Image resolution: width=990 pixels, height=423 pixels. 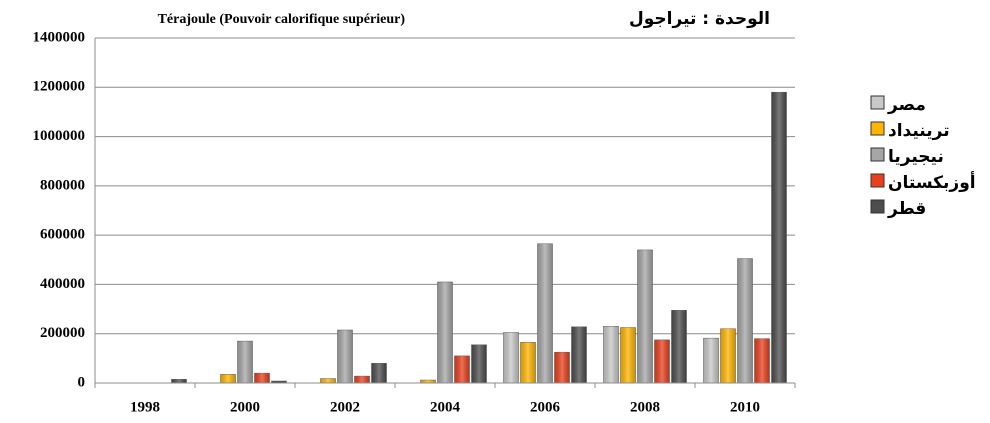 I want to click on unit-label: الوحدة : تيراجول, so click(x=699, y=19).